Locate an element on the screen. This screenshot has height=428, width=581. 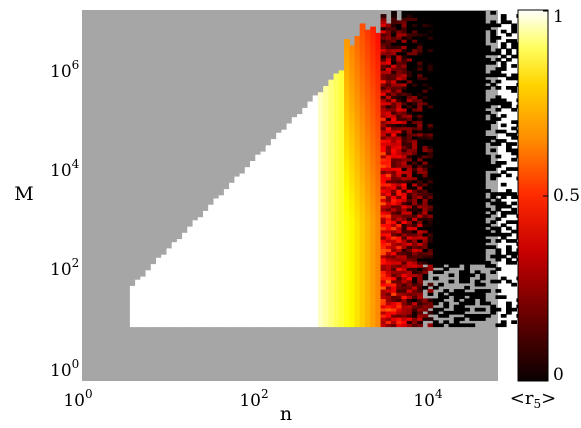
x-tick-label-0: 100 is located at coordinates (77, 399).